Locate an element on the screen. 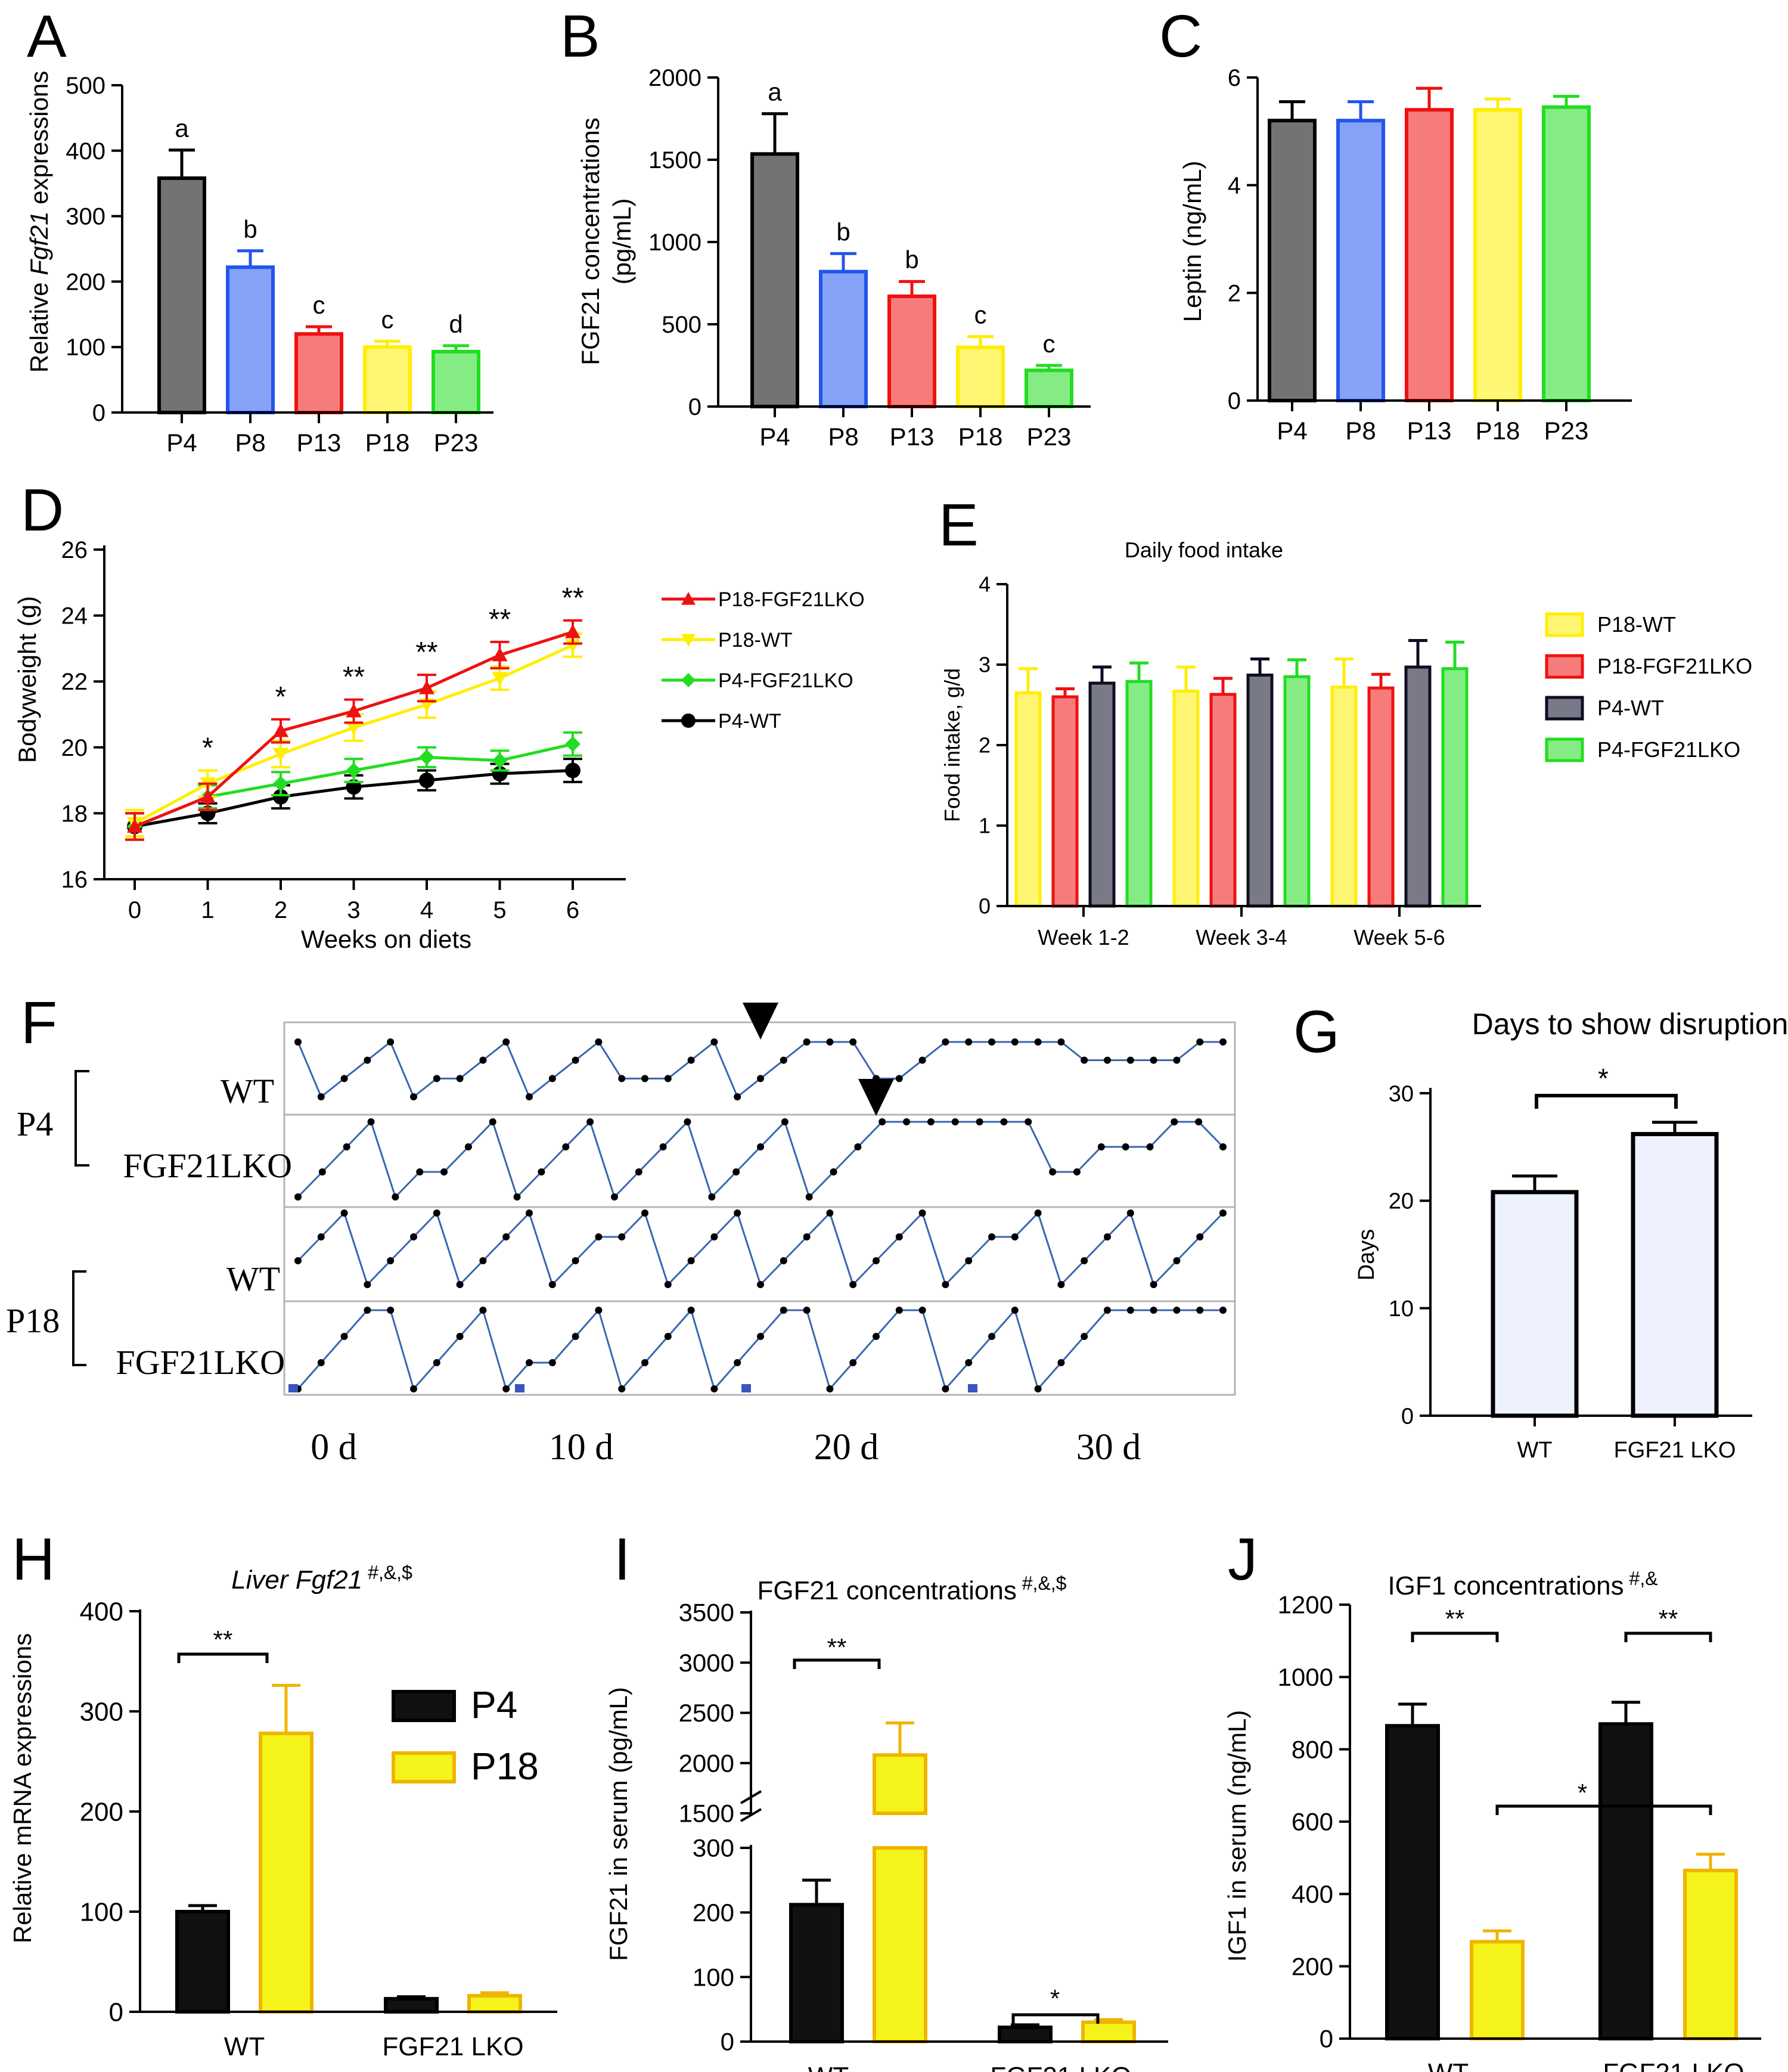 This screenshot has width=1788, height=2072. panel-letter-a: A is located at coordinates (47, 36).